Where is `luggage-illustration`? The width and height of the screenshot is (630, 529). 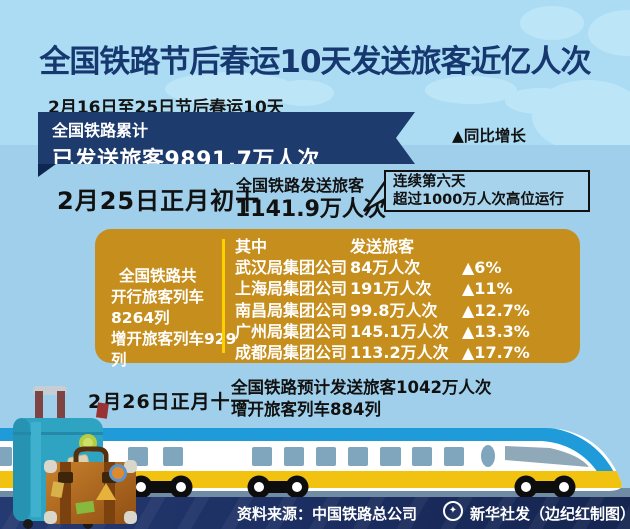 luggage-illustration is located at coordinates (75, 457).